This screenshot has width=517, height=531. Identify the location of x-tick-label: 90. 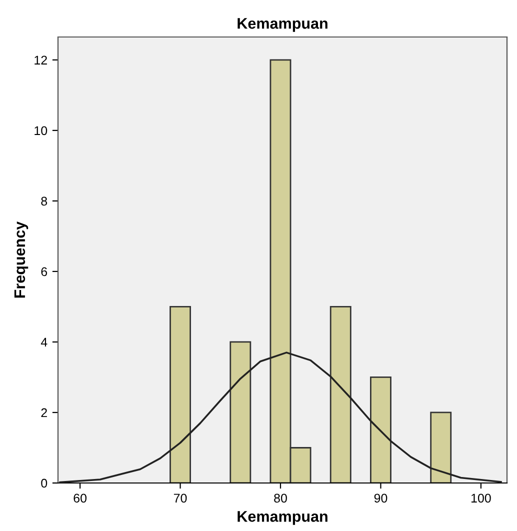
(381, 498).